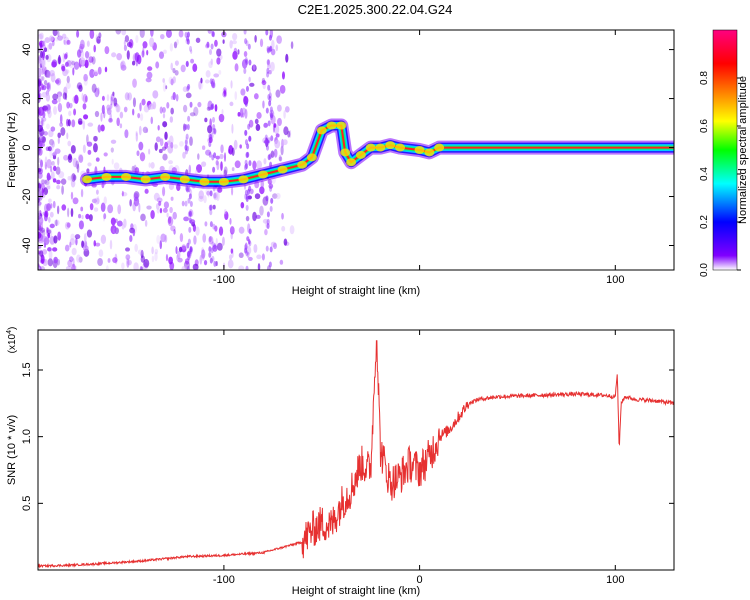 This screenshot has height=600, width=750. Describe the element at coordinates (420, 580) in the screenshot. I see `xtick-label: 0` at that location.